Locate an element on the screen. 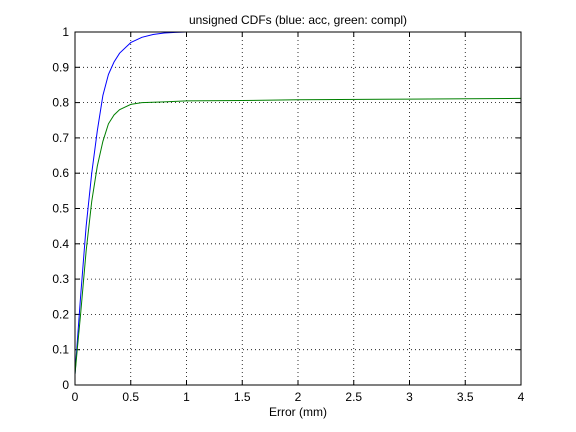 This screenshot has height=432, width=576. x-tick-label: 2.5 is located at coordinates (353, 397).